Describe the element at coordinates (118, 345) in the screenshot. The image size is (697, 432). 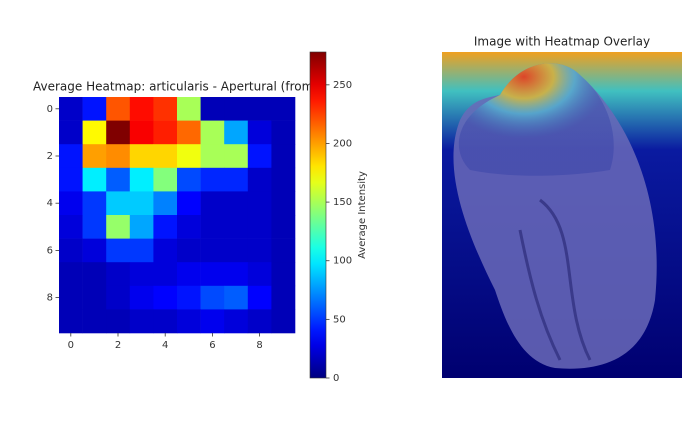
I see `x-tick-label: 2` at that location.